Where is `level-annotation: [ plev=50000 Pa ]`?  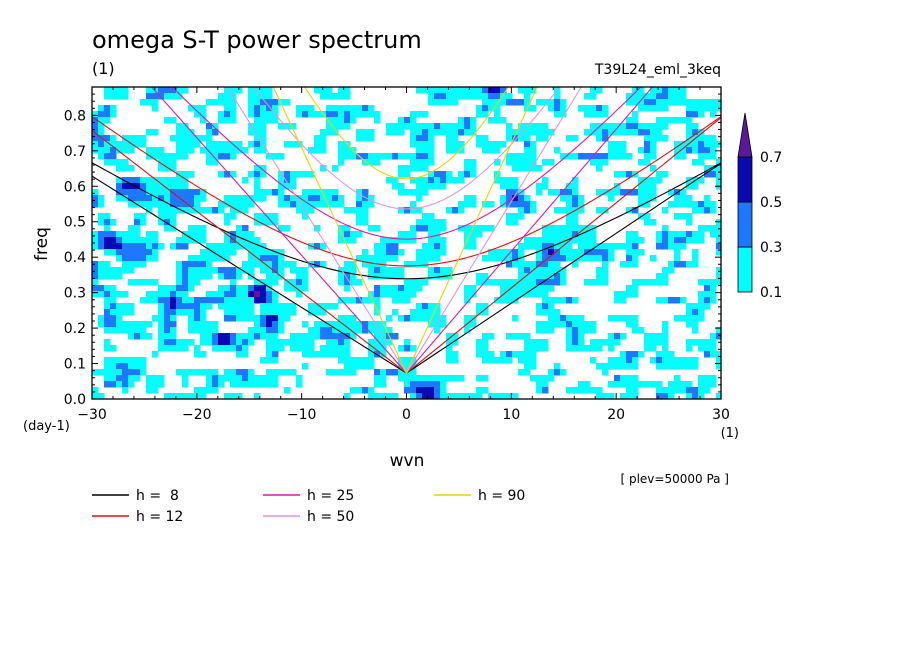
level-annotation: [ plev=50000 Pa ] is located at coordinates (674, 479).